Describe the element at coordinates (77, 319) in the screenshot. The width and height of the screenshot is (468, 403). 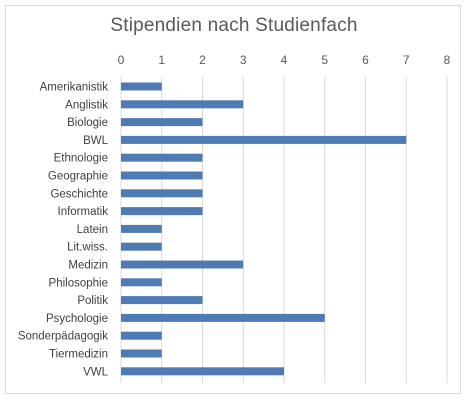
I see `category-label: Psychologie` at that location.